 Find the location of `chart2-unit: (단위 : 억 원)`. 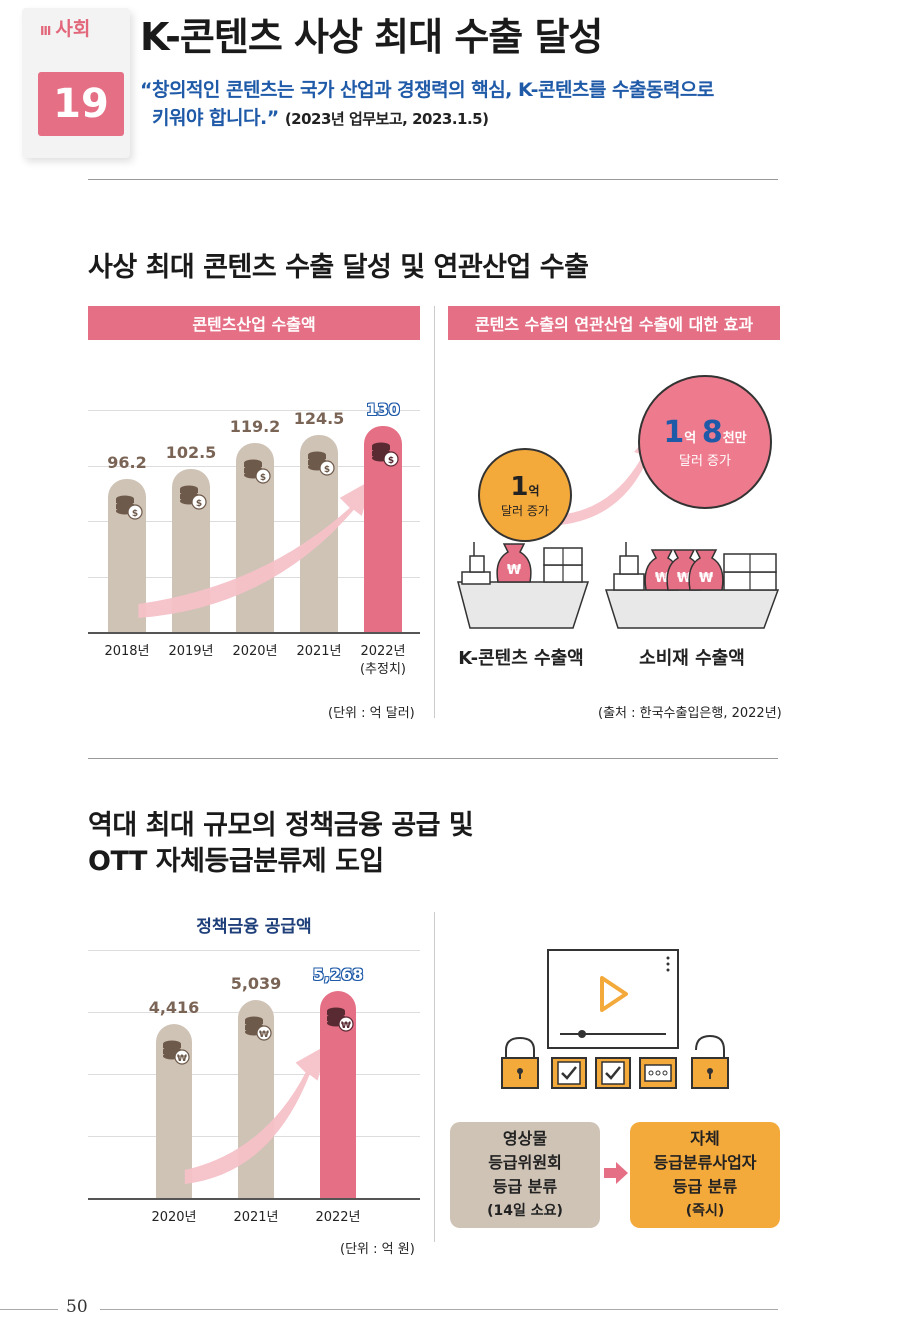

chart2-unit: (단위 : 억 원) is located at coordinates (377, 1249).